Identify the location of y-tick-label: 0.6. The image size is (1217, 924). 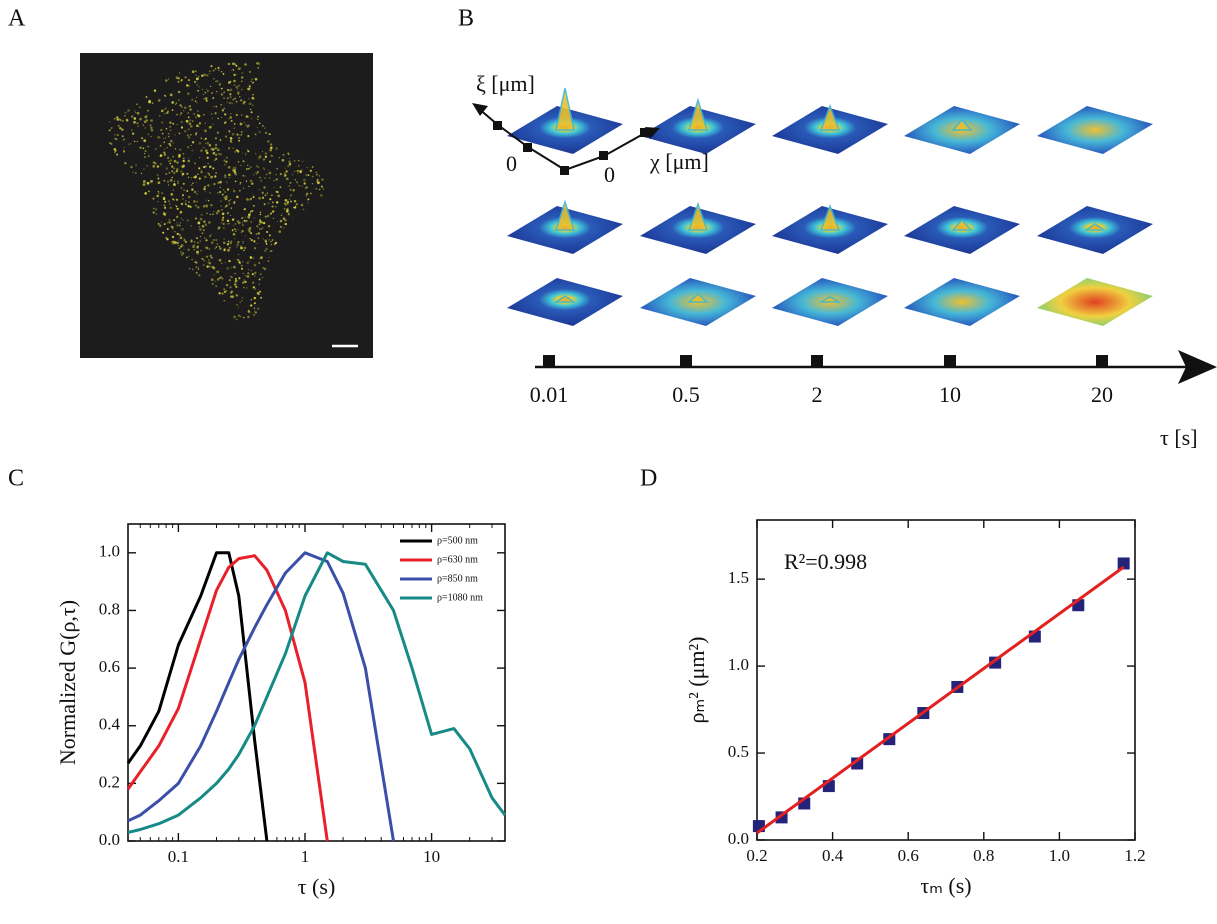
(109, 666).